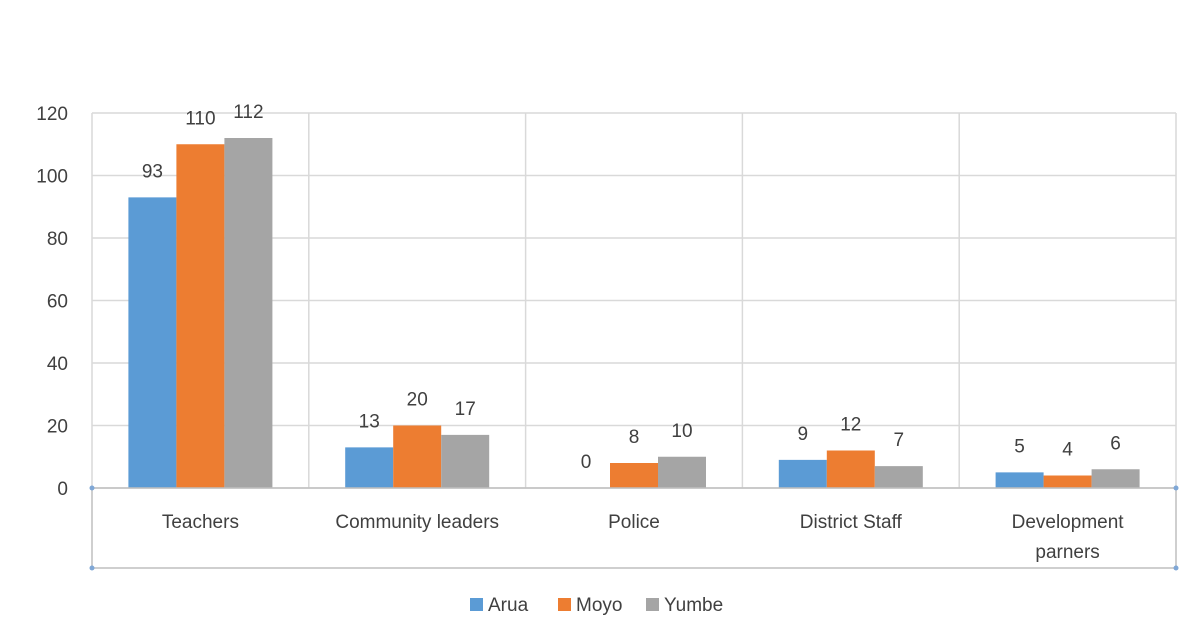 The width and height of the screenshot is (1199, 627). Describe the element at coordinates (248, 112) in the screenshot. I see `data-label: 112` at that location.